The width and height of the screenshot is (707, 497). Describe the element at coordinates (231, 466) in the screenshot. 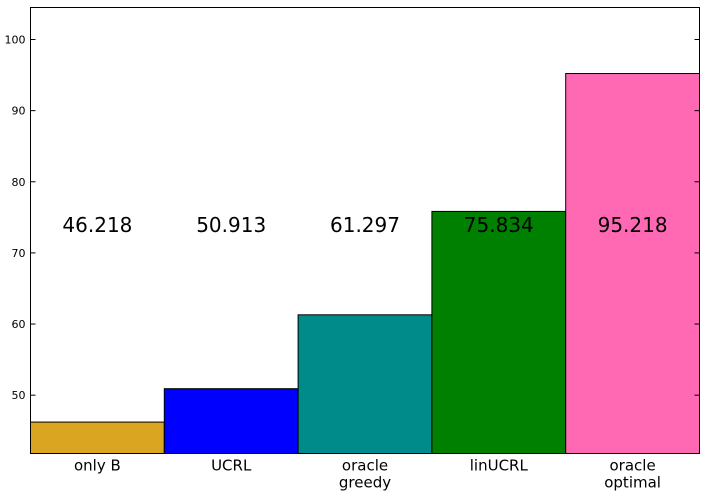

I see `x-tick-label-1: UCRL` at that location.